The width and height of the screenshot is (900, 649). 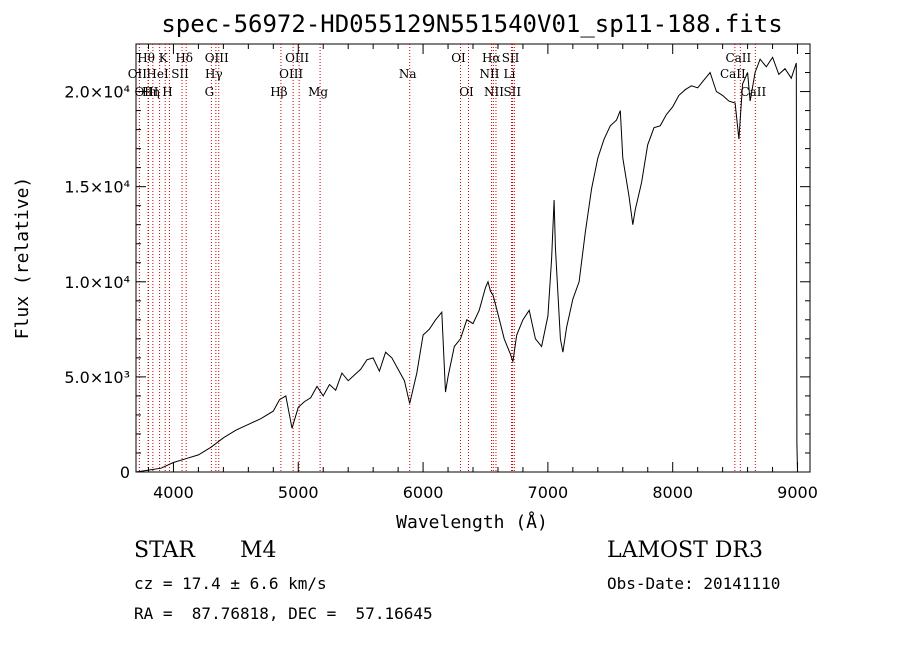 I want to click on line-label: H, so click(x=167, y=92).